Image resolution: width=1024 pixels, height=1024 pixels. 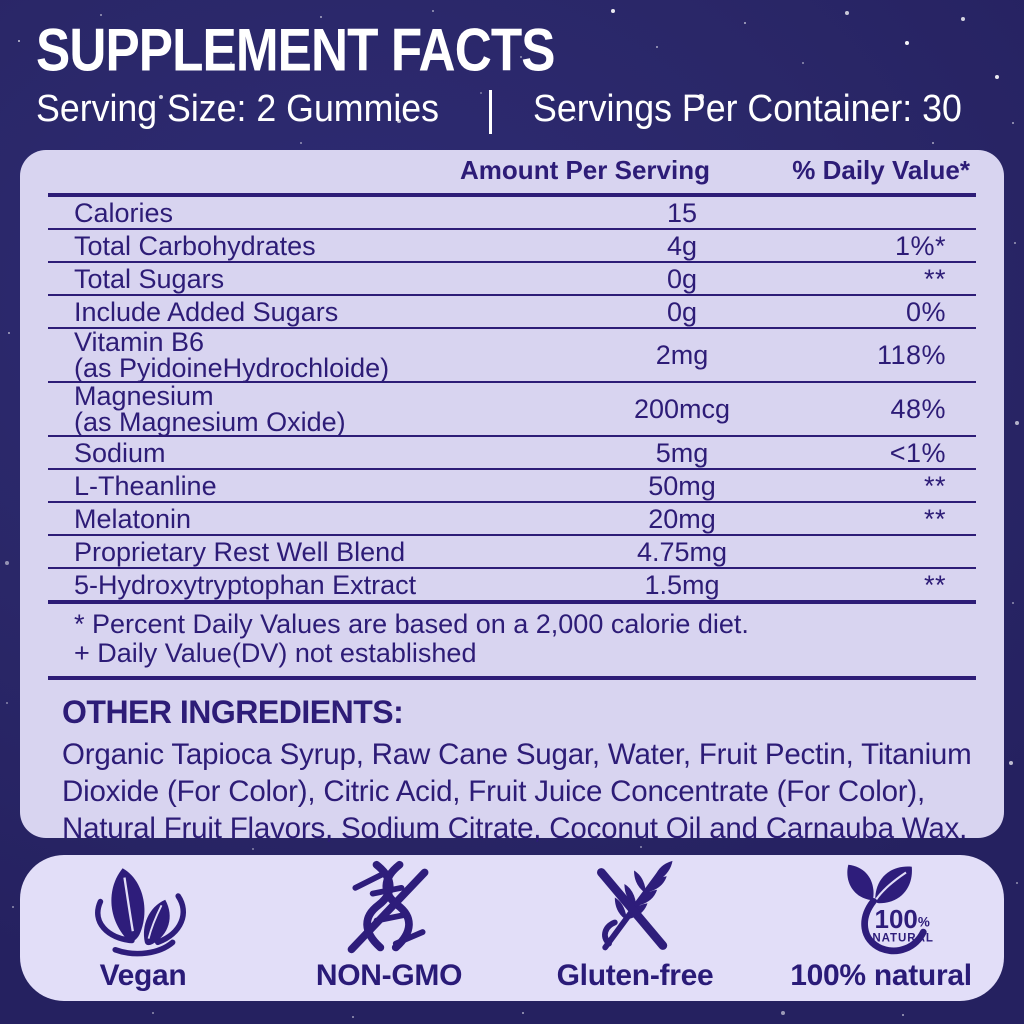 What do you see at coordinates (232, 368) in the screenshot?
I see `nutrient-source: (as PyidoineHydrochloide)` at bounding box center [232, 368].